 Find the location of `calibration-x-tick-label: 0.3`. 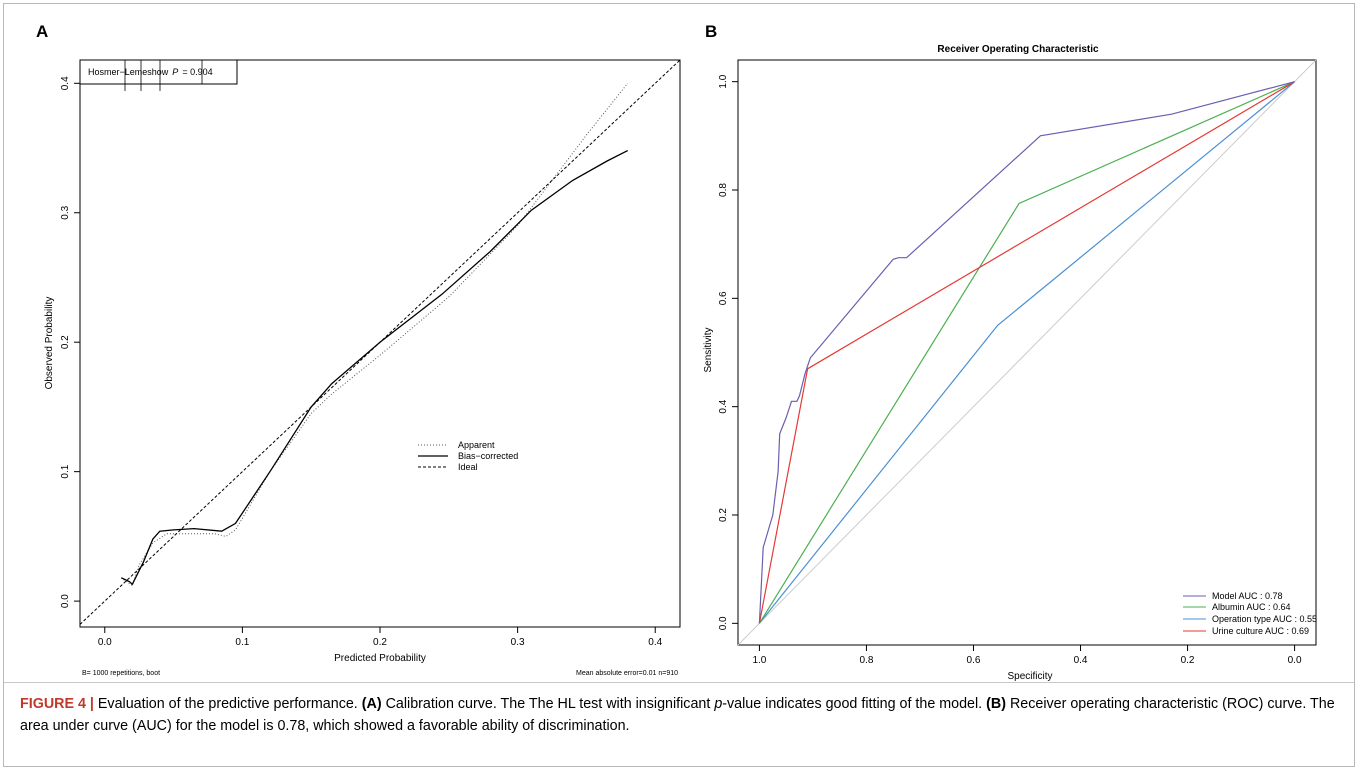

calibration-x-tick-label: 0.3 is located at coordinates (518, 642).